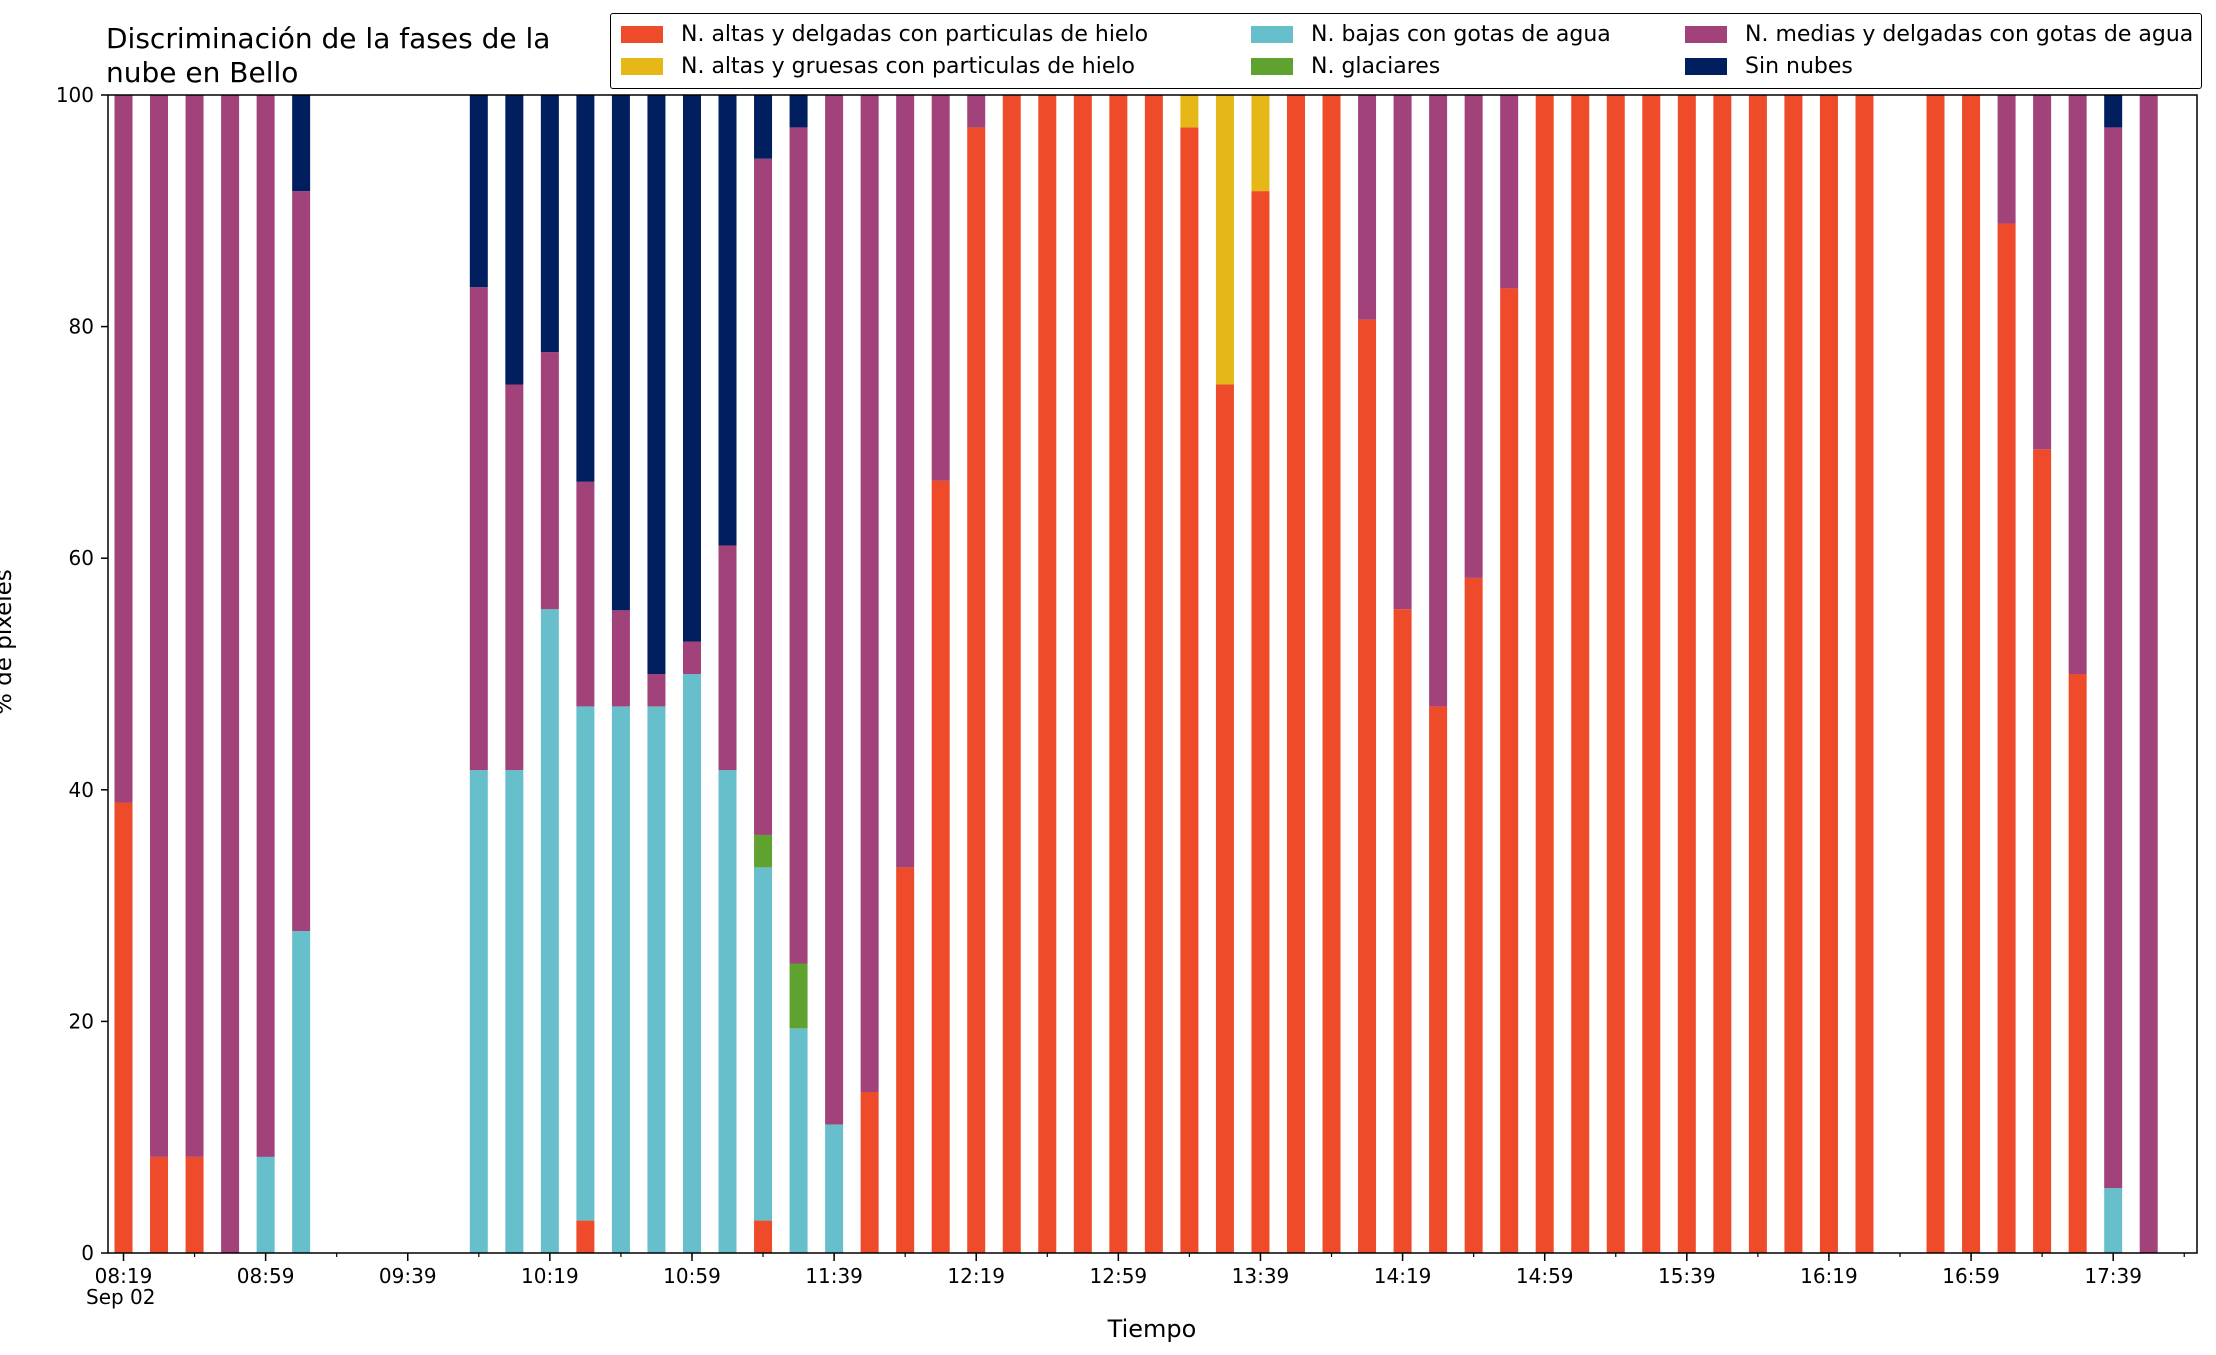 The image size is (2216, 1355). I want to click on x-tick-label: 14:59, so click(1545, 1276).